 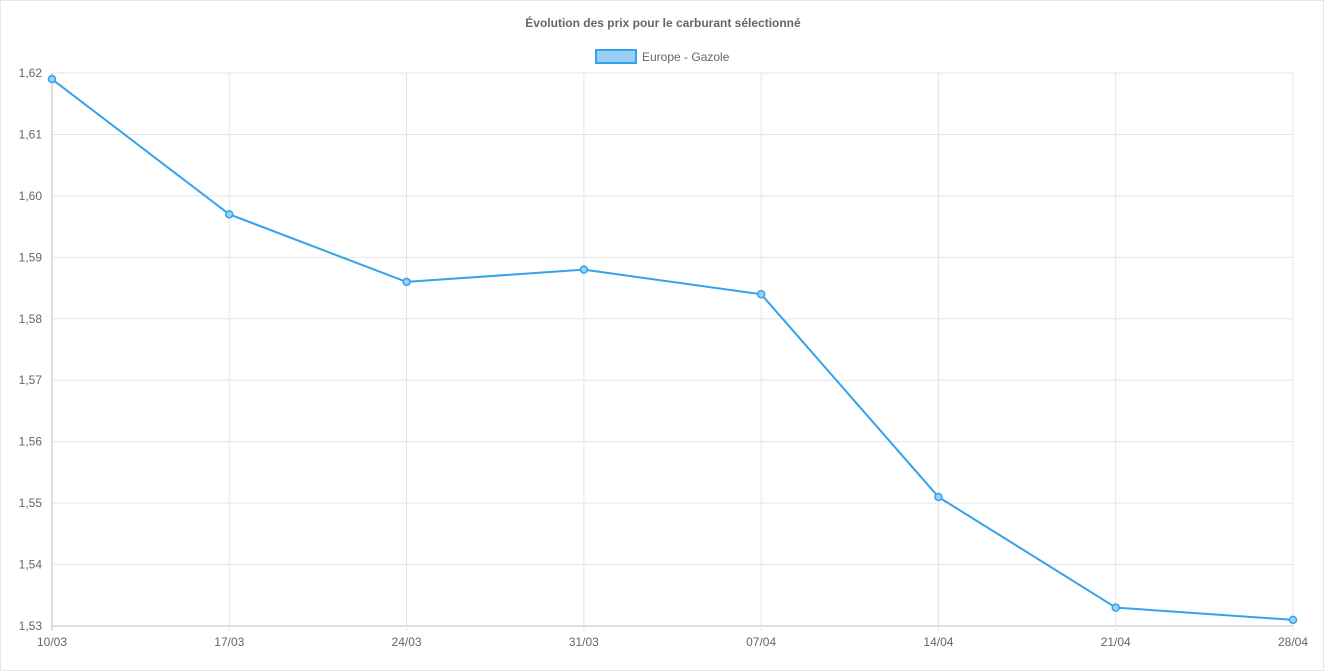 I want to click on y-tick-label: 1,53, so click(x=31, y=626).